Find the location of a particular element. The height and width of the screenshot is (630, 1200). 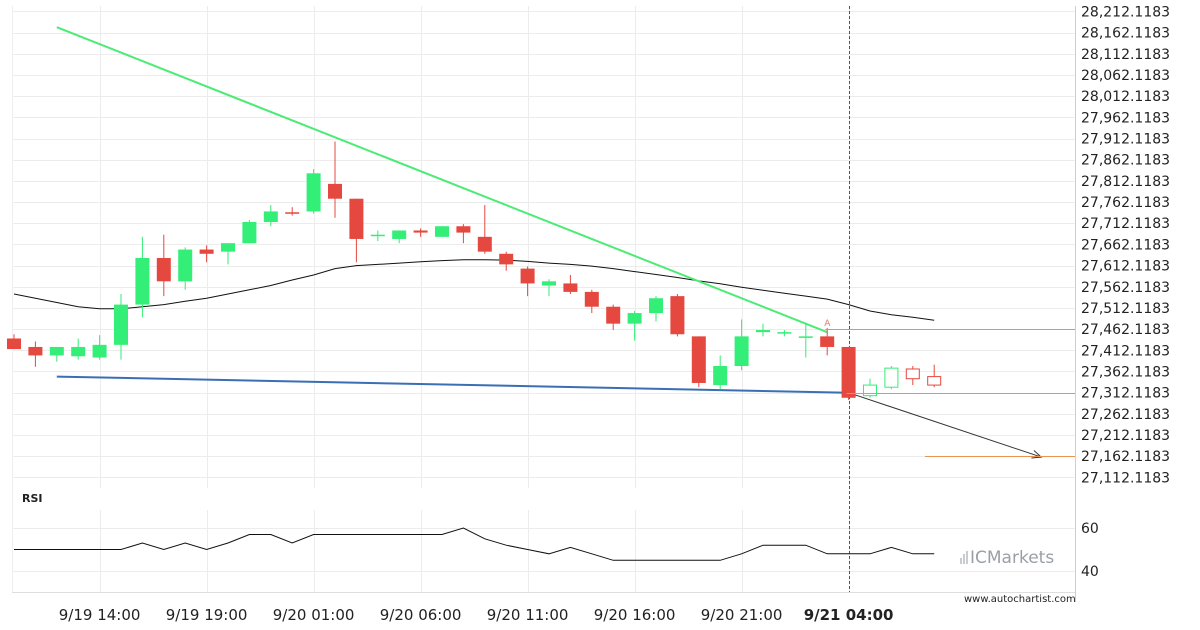

price-tick-label: 27,412.1183 is located at coordinates (1125, 351).